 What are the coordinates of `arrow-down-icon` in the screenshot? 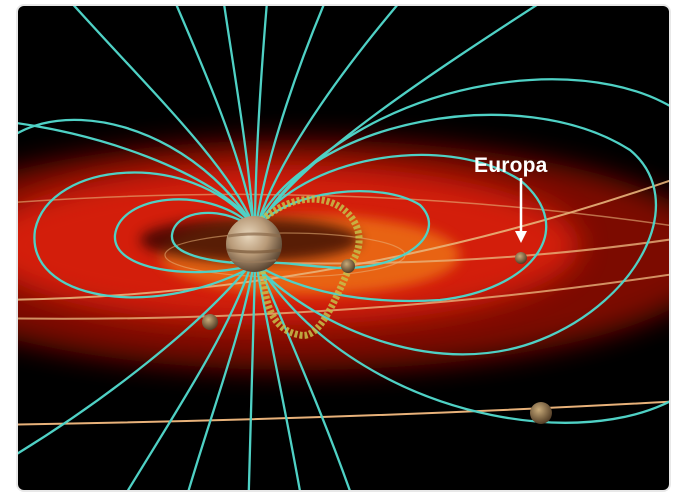 It's located at (521, 210).